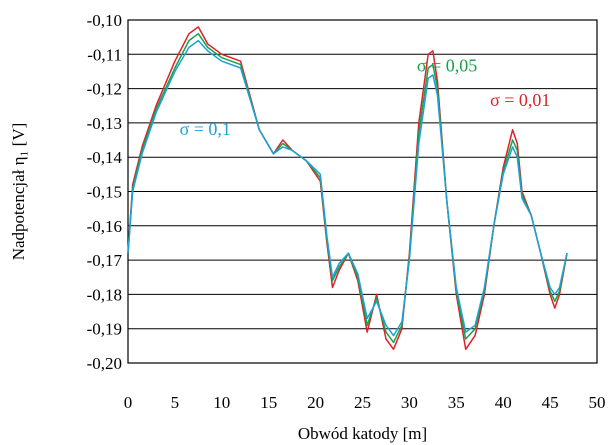  What do you see at coordinates (104, 20) in the screenshot?
I see `y-tick-label: -0,10` at bounding box center [104, 20].